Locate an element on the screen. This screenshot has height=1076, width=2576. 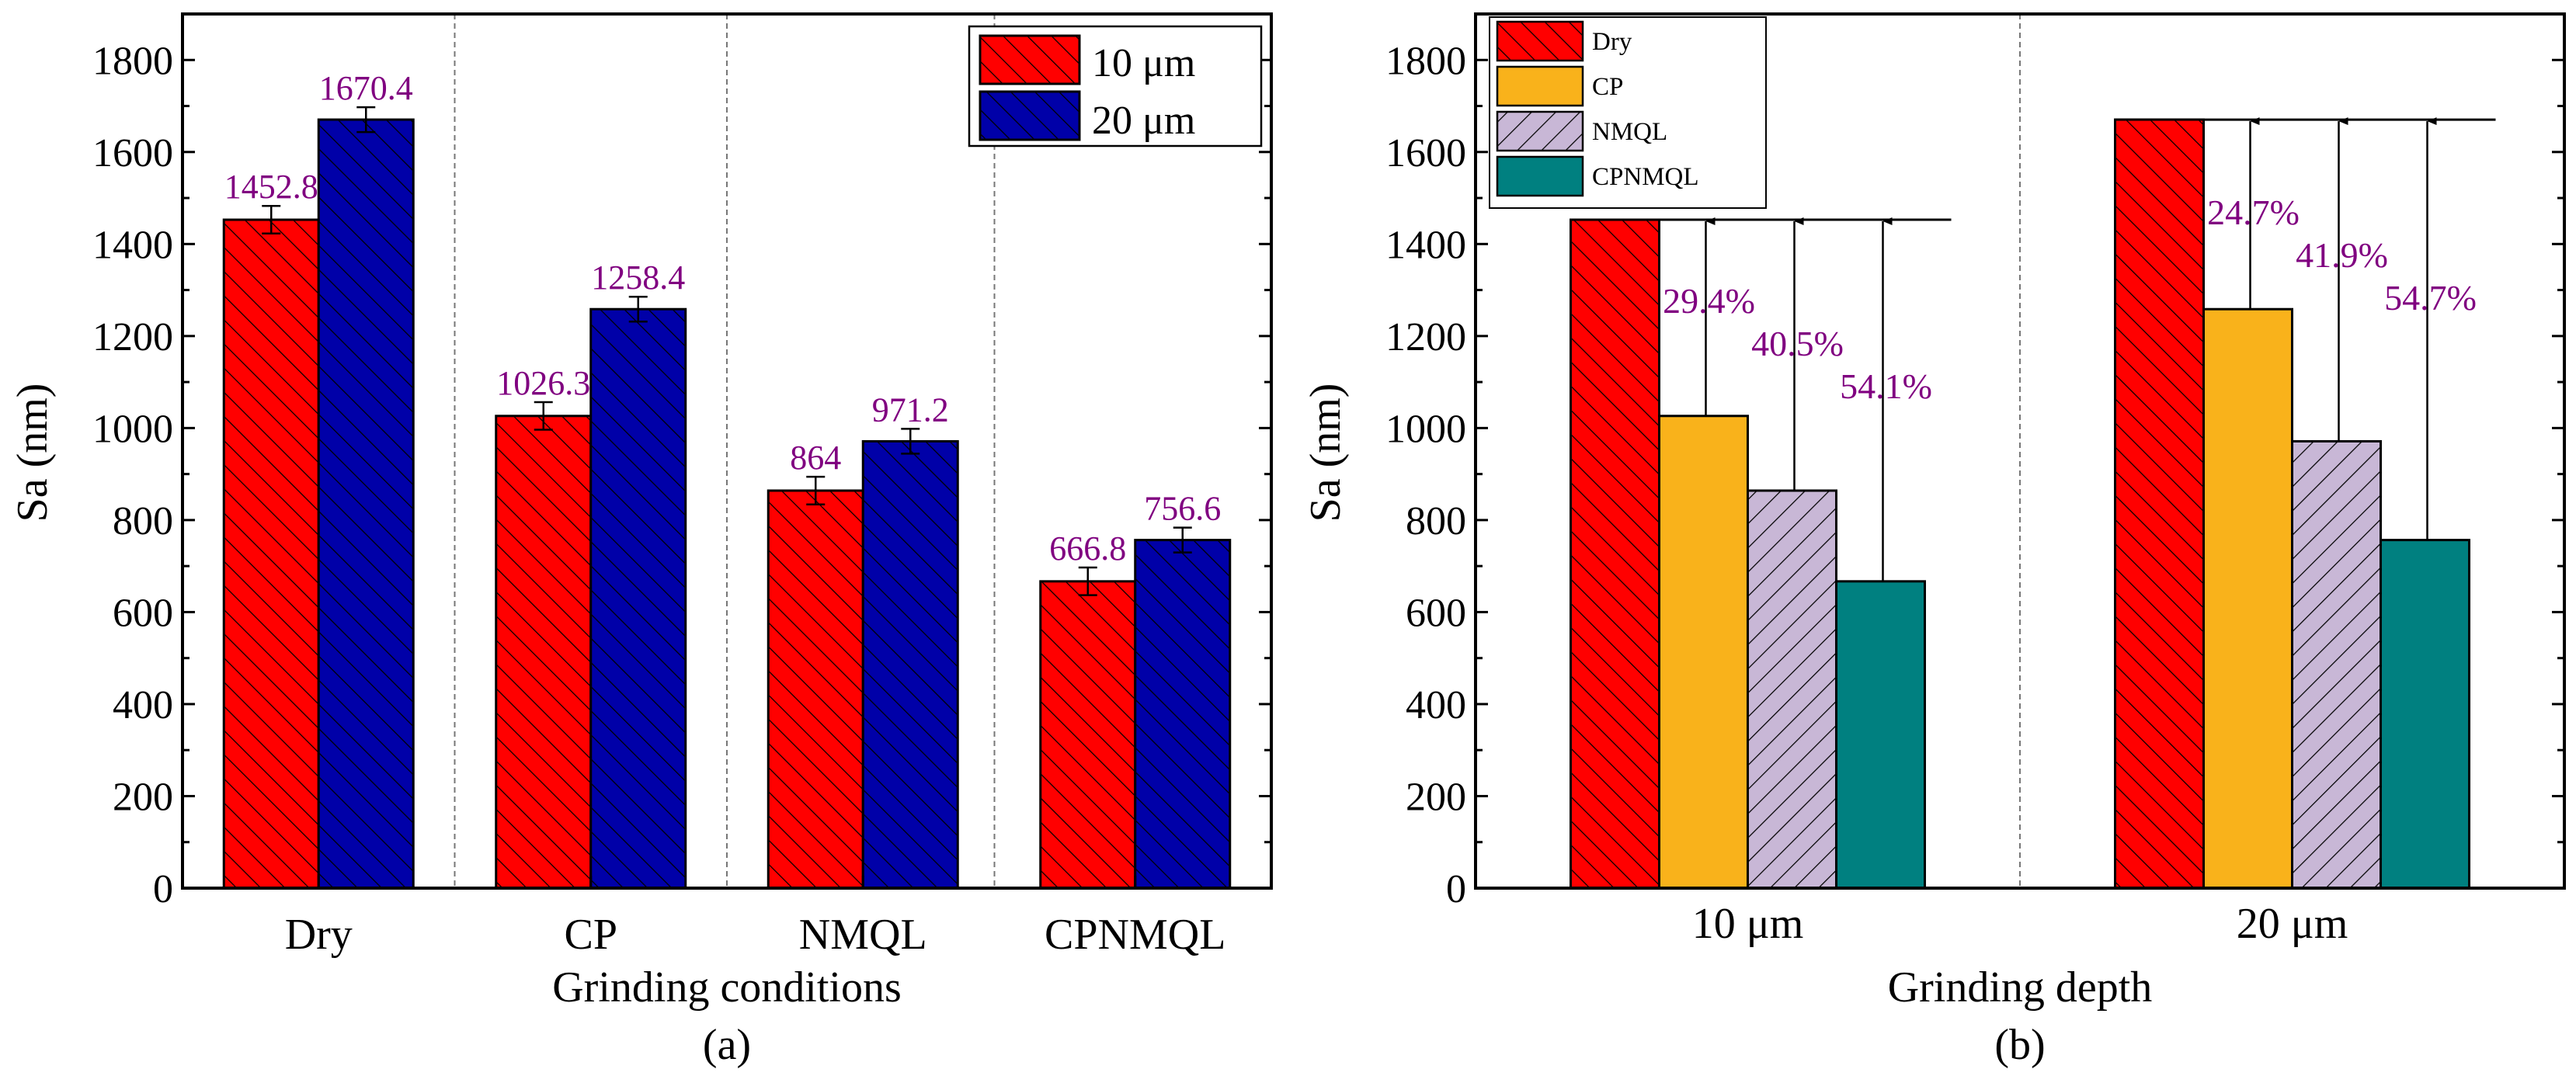
panel-a-panel-label: (a) is located at coordinates (727, 1045).